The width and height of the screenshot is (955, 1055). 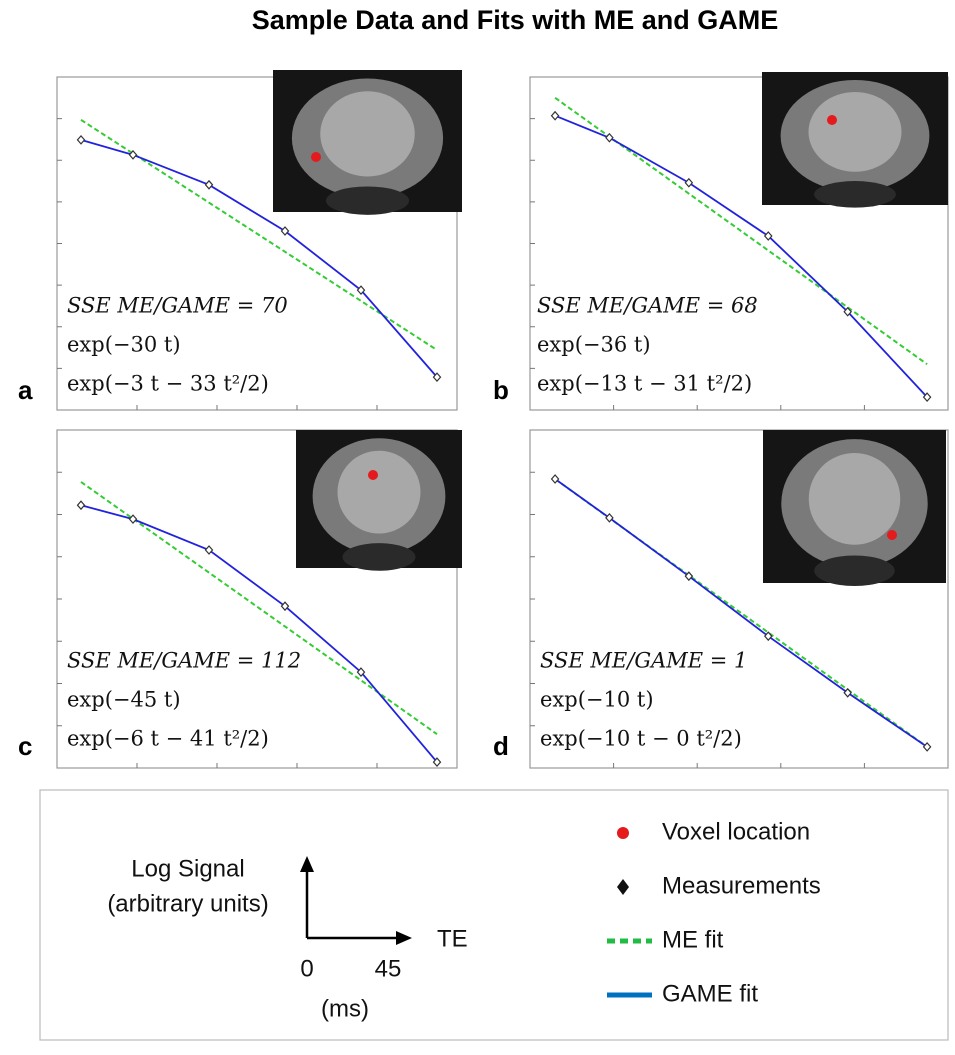 What do you see at coordinates (647, 306) in the screenshot?
I see `annotation: SSE ME/GAME = 68` at bounding box center [647, 306].